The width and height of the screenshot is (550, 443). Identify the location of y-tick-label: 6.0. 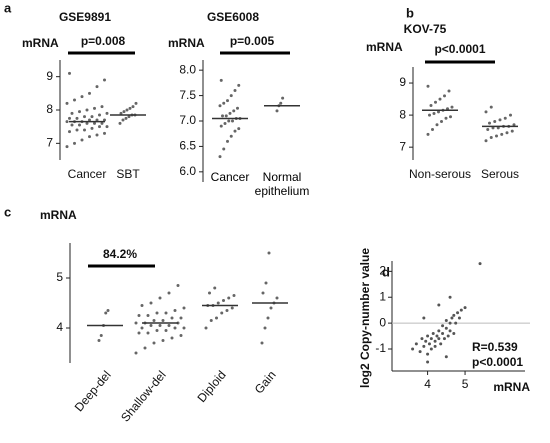
(187, 171).